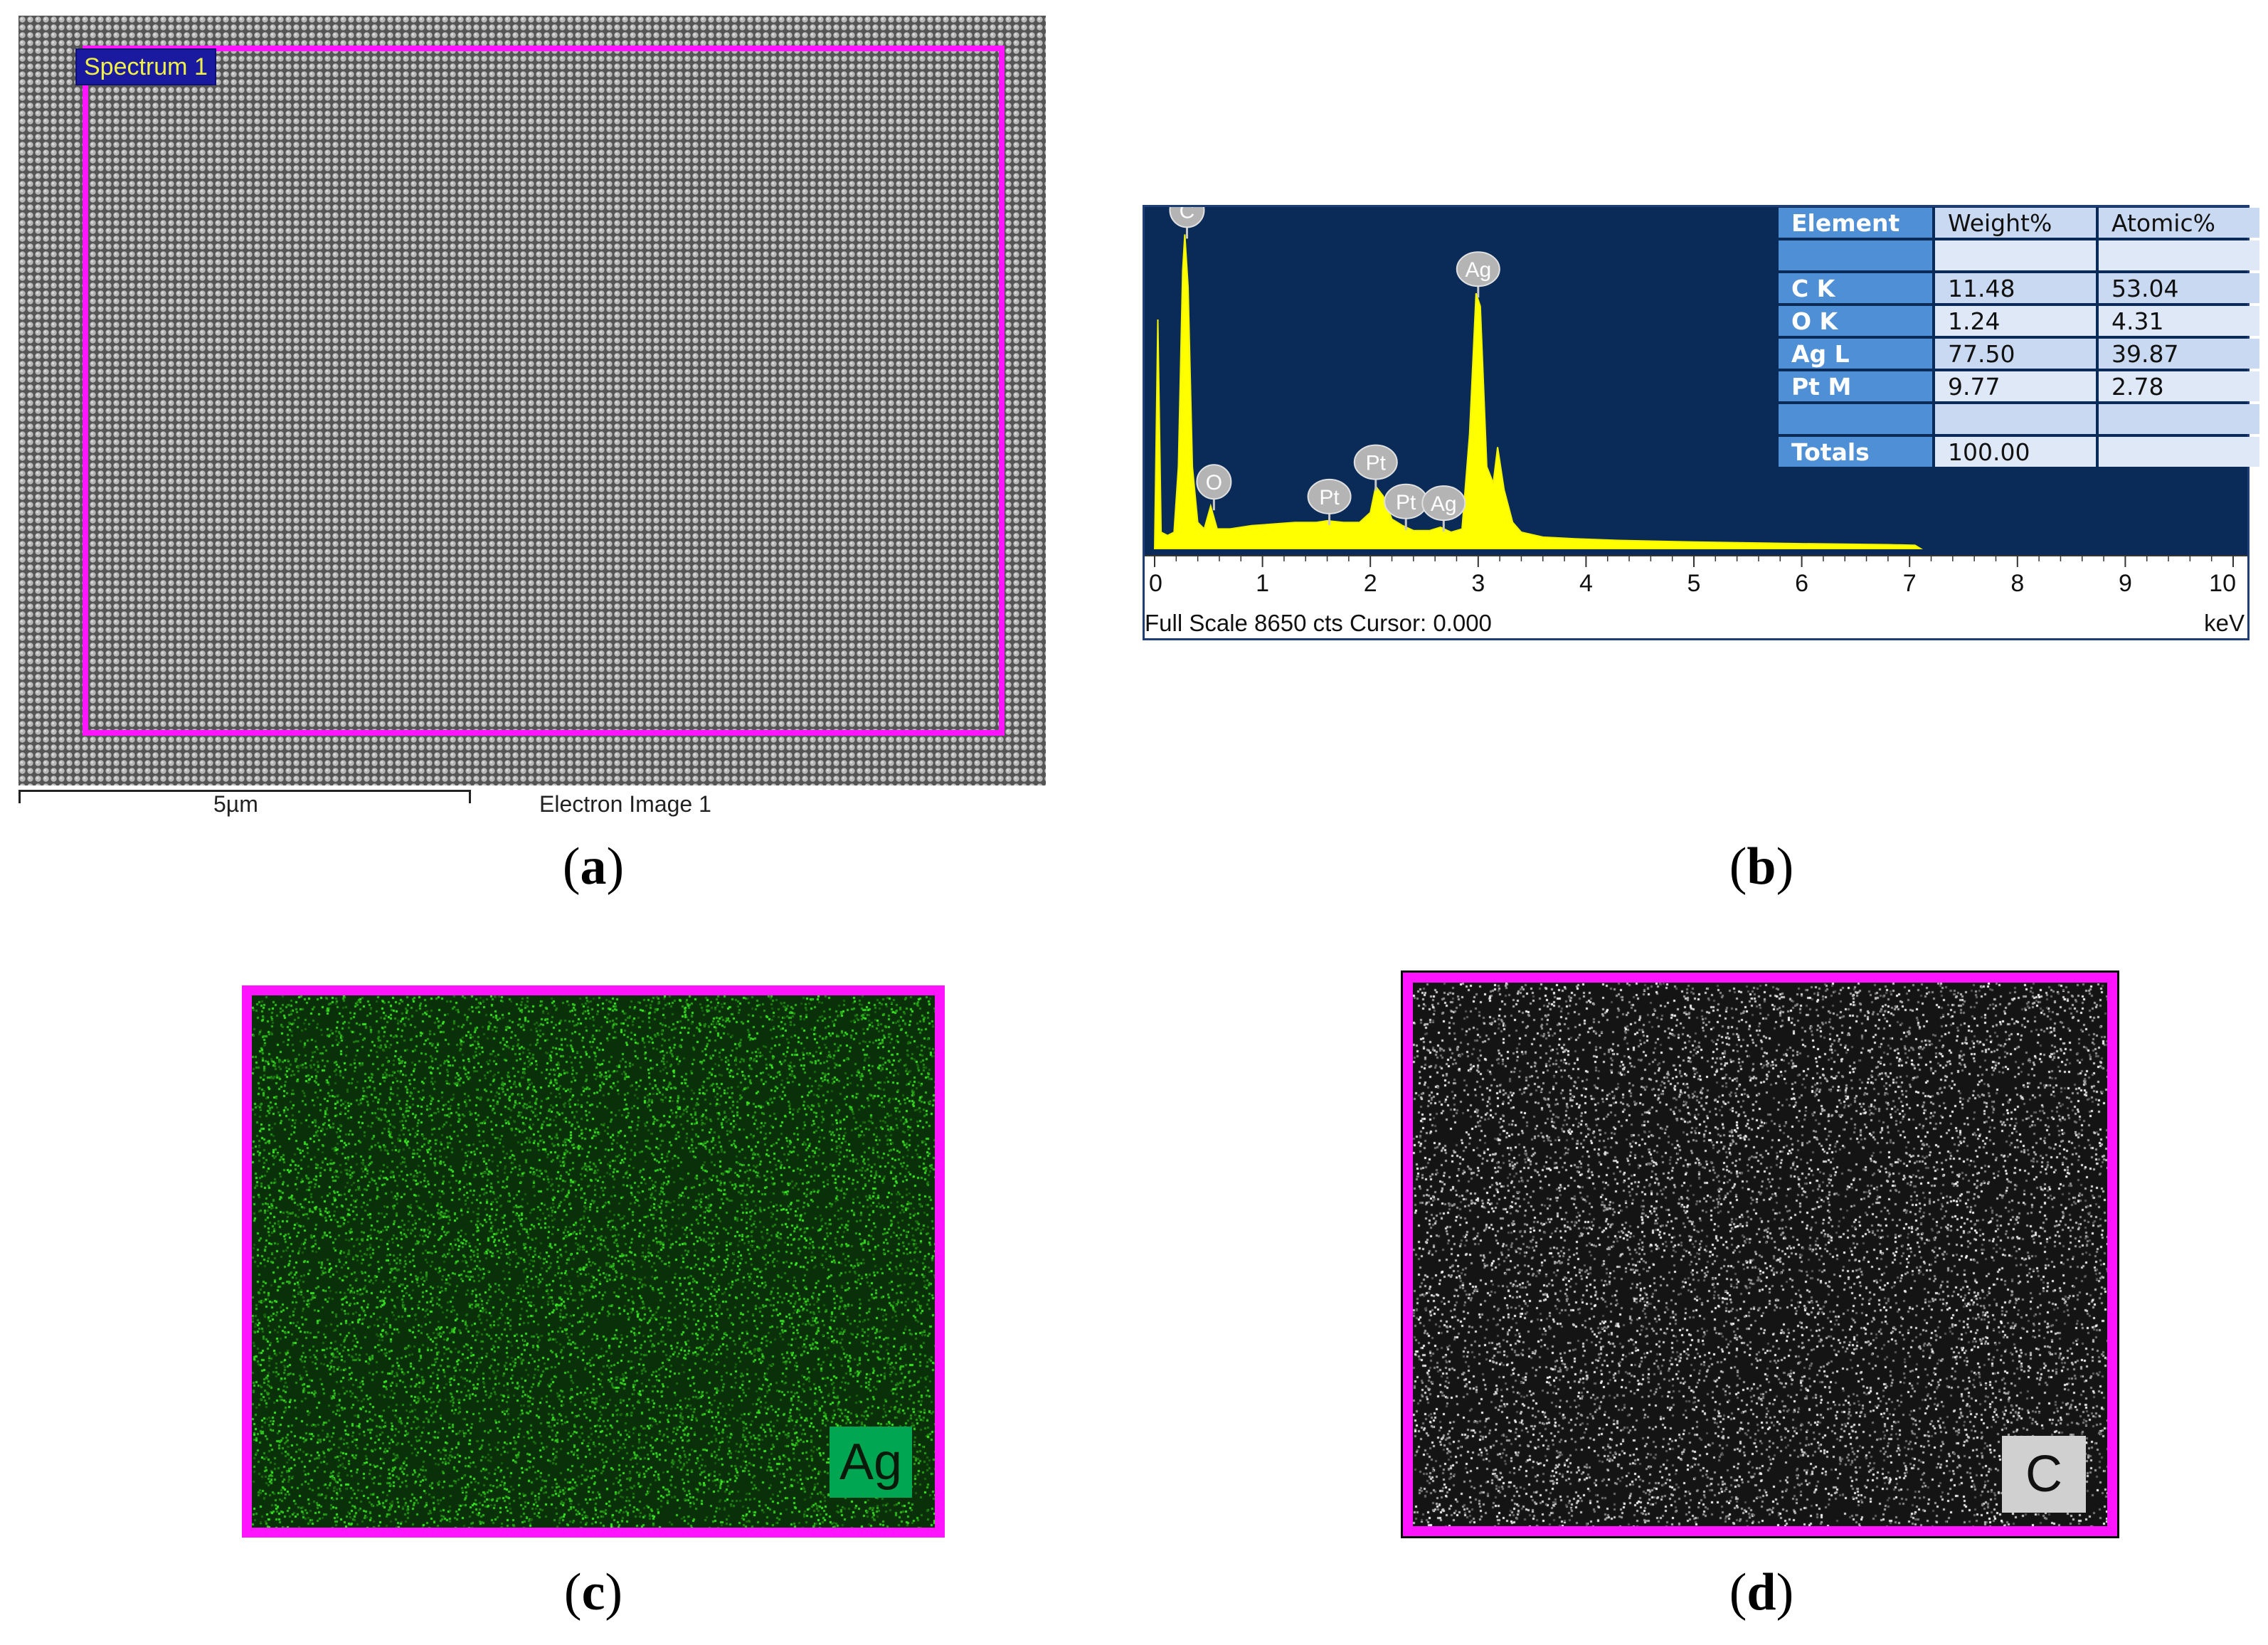  Describe the element at coordinates (2225, 623) in the screenshot. I see `x-unit-label: keV` at that location.